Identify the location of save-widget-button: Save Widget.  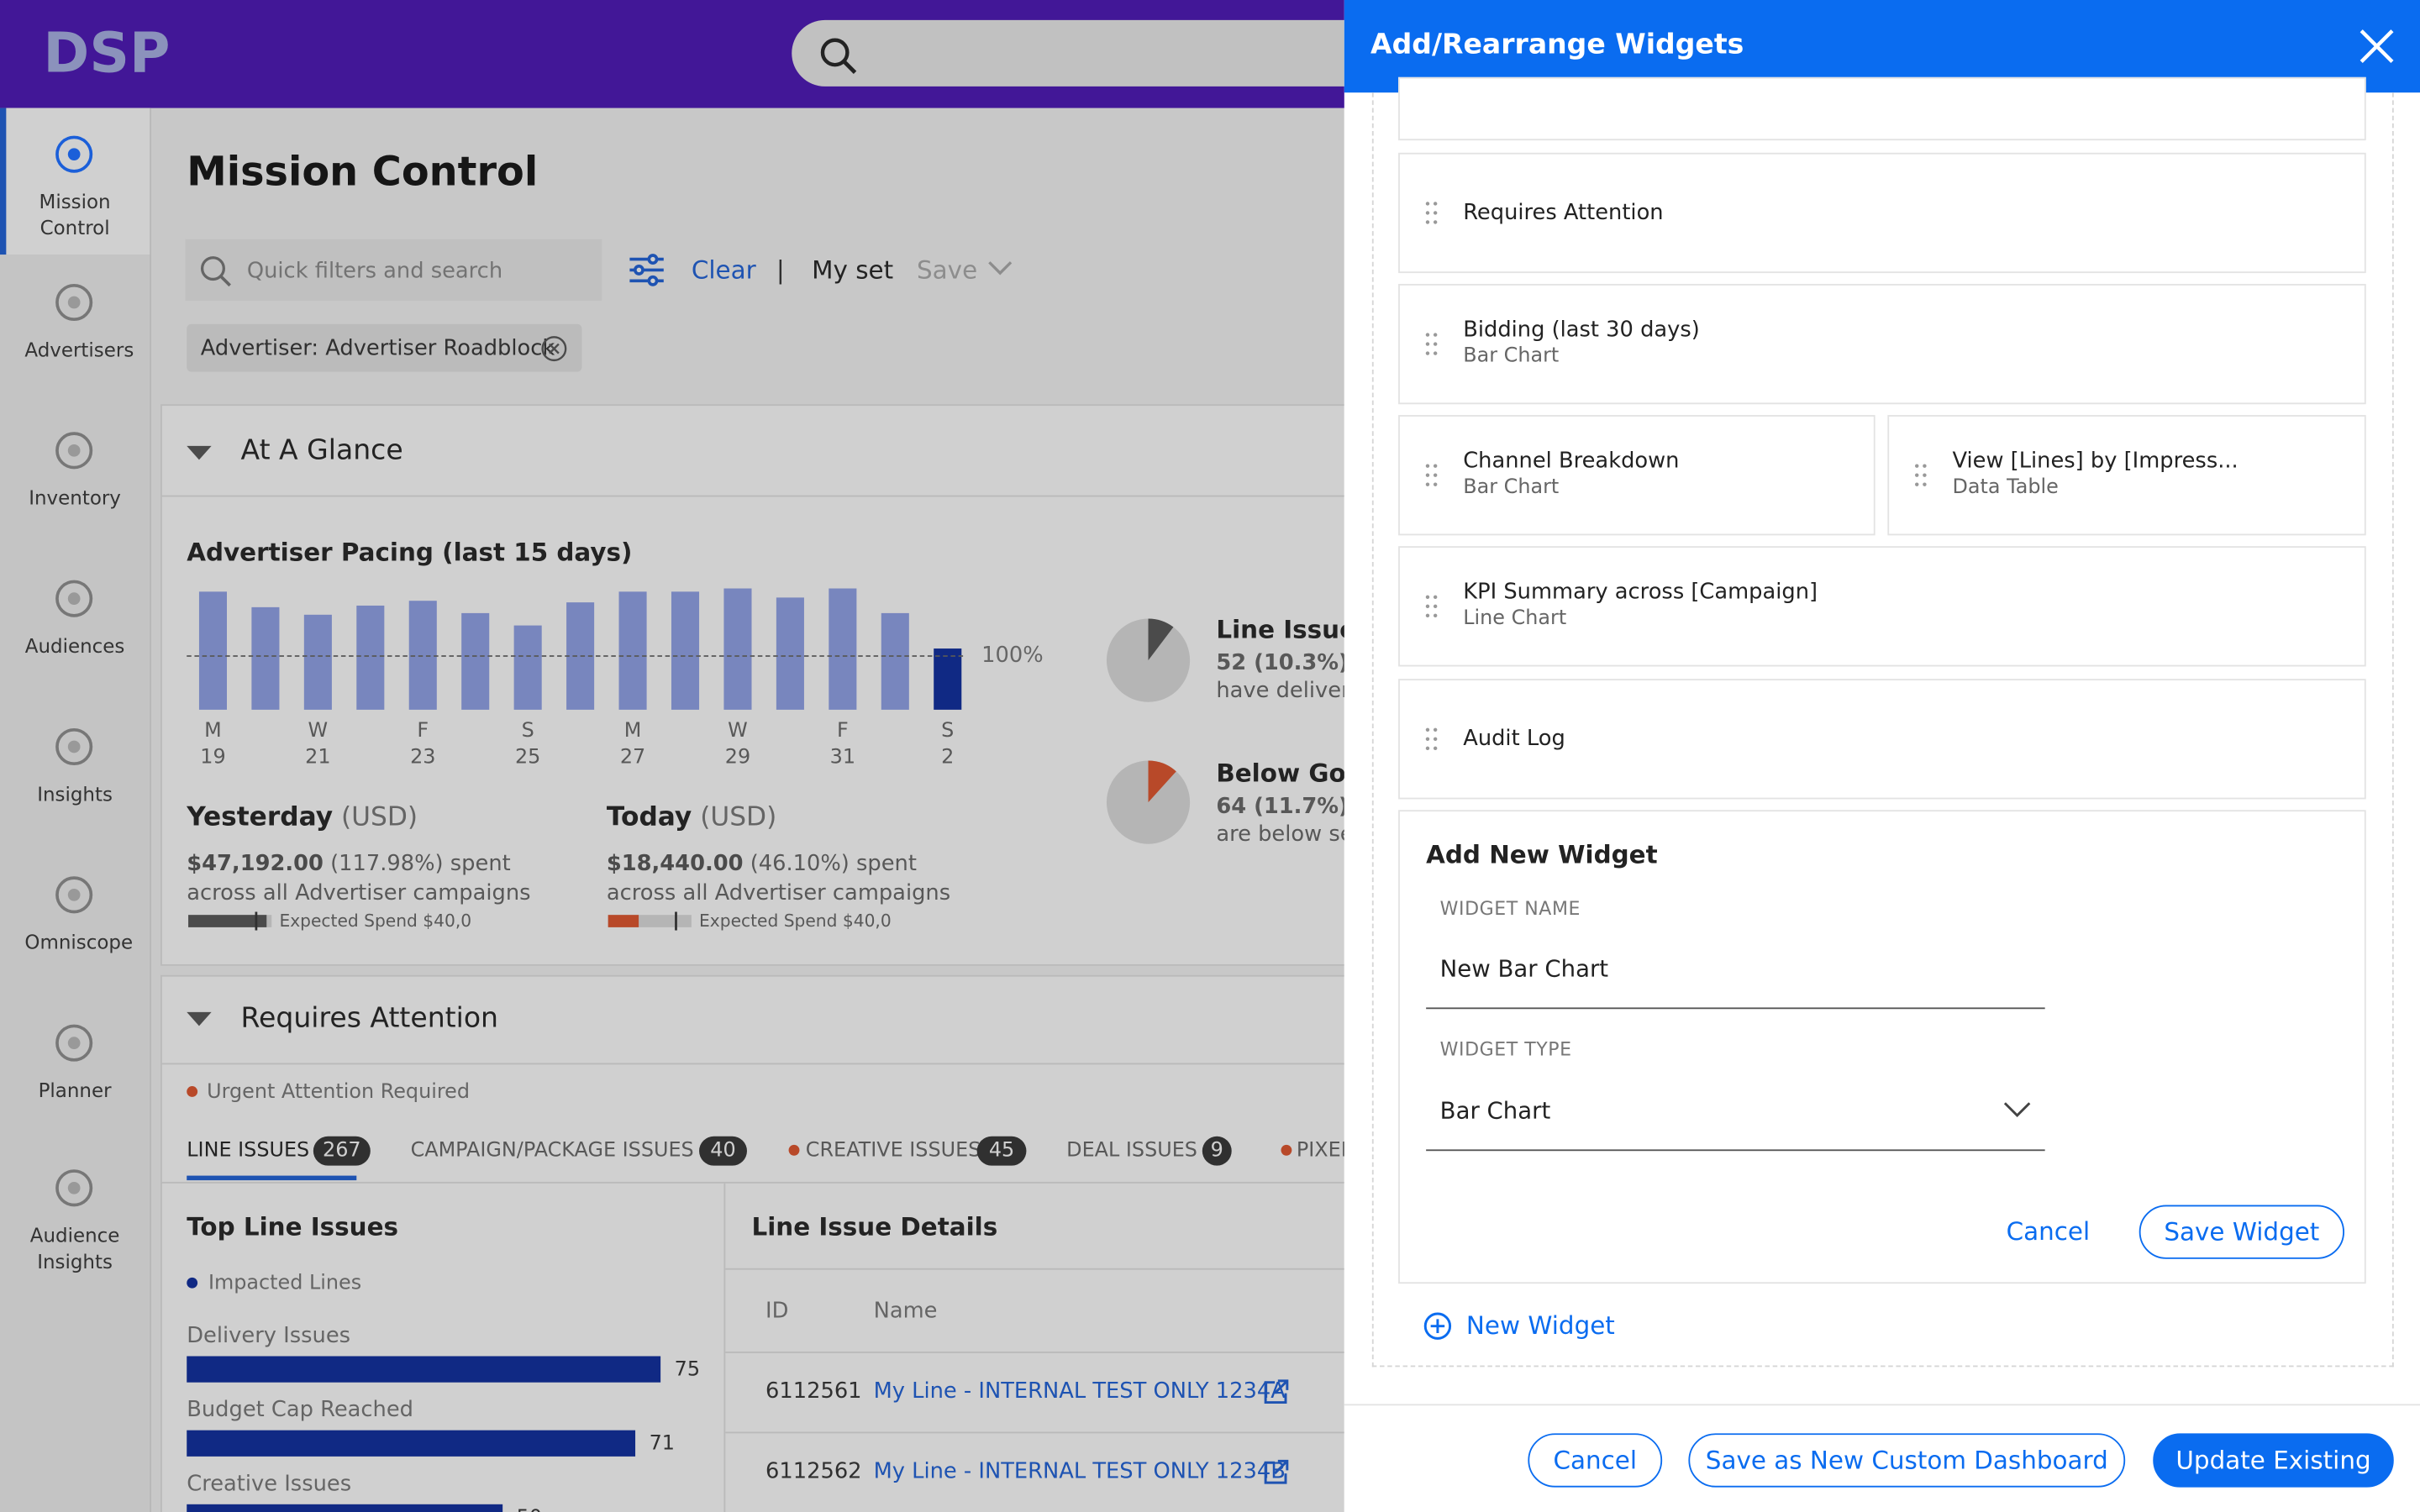
(2242, 1232).